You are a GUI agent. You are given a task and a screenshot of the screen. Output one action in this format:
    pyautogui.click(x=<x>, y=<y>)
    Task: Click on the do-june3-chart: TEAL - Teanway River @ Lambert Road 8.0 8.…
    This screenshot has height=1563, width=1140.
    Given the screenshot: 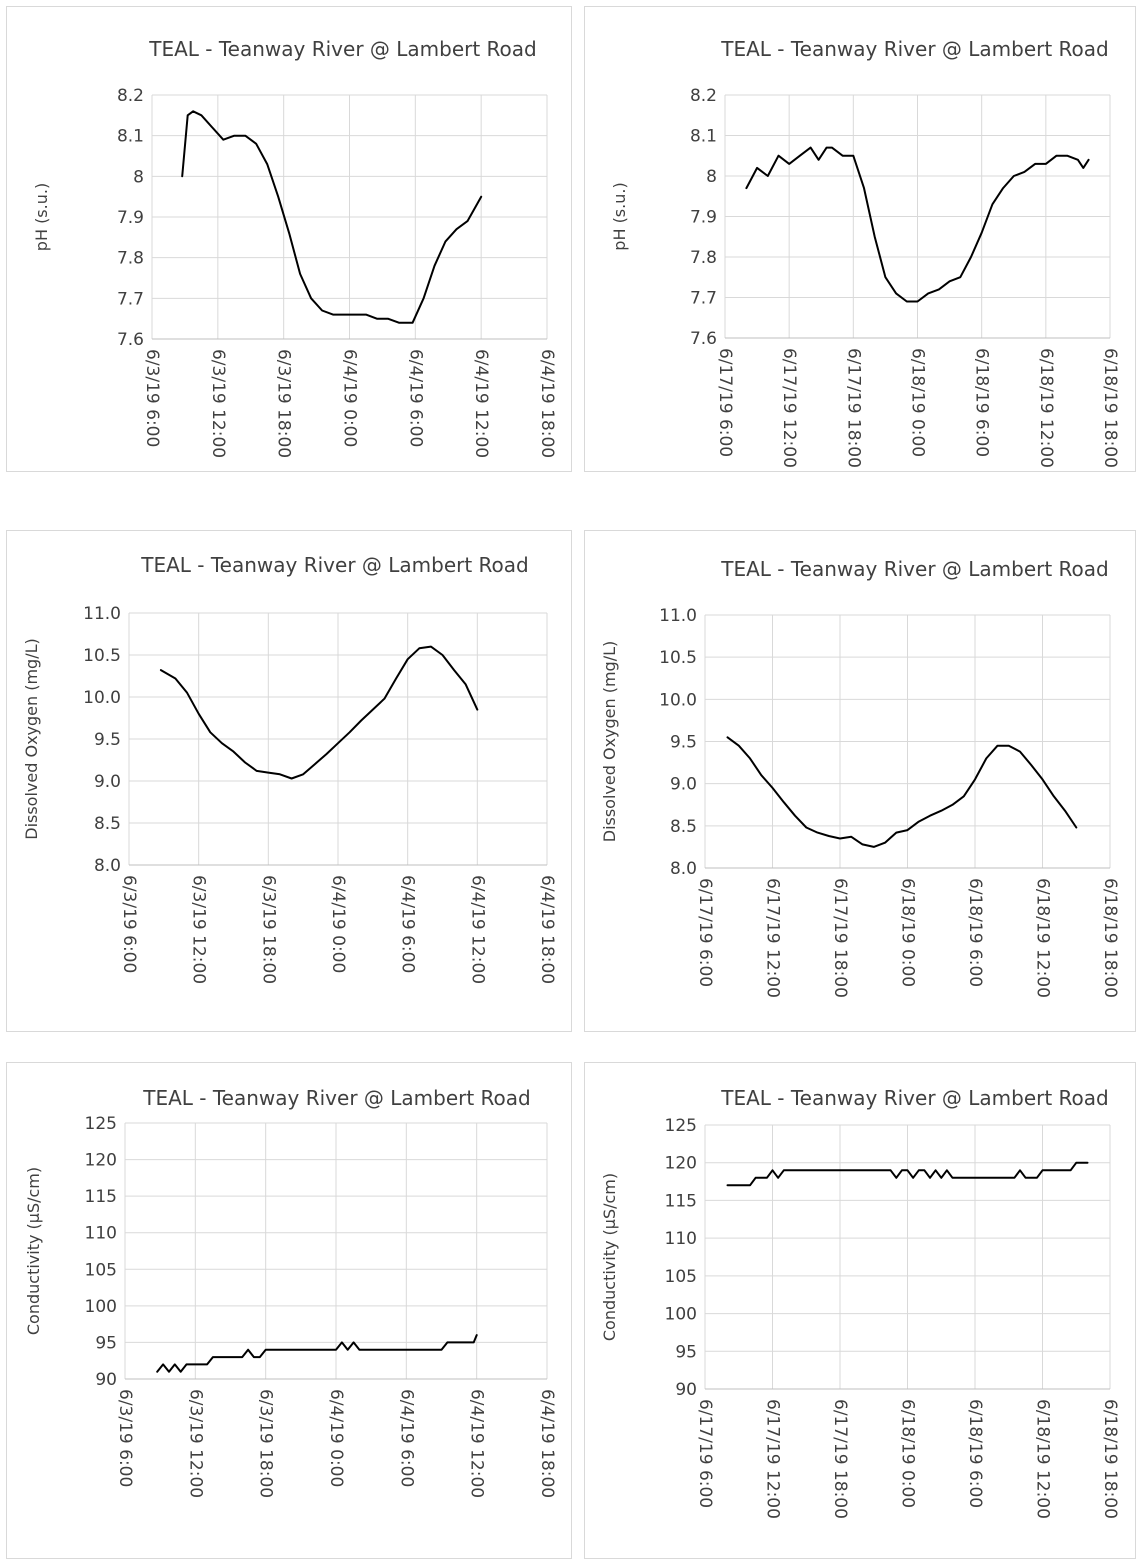 What is the action you would take?
    pyautogui.click(x=289, y=768)
    